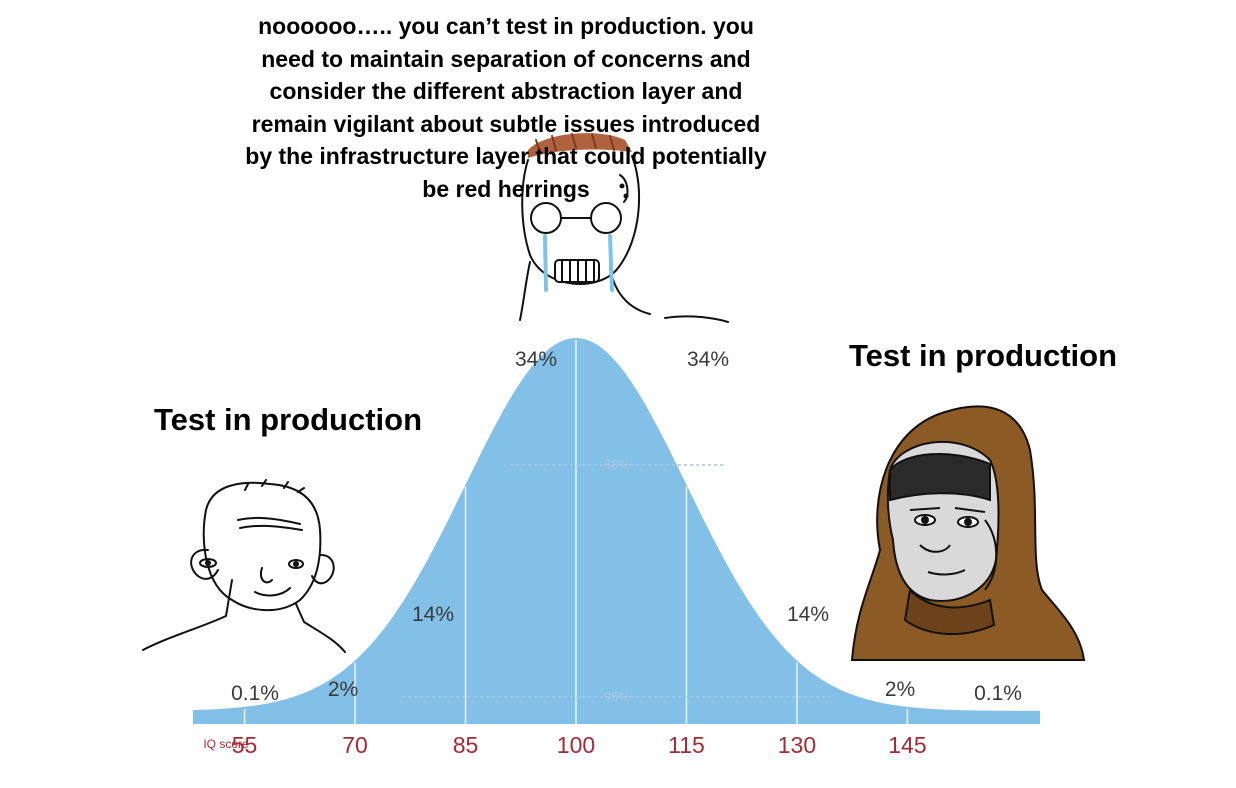 The height and width of the screenshot is (788, 1236). What do you see at coordinates (355, 745) in the screenshot?
I see `x-tick-label: 70` at bounding box center [355, 745].